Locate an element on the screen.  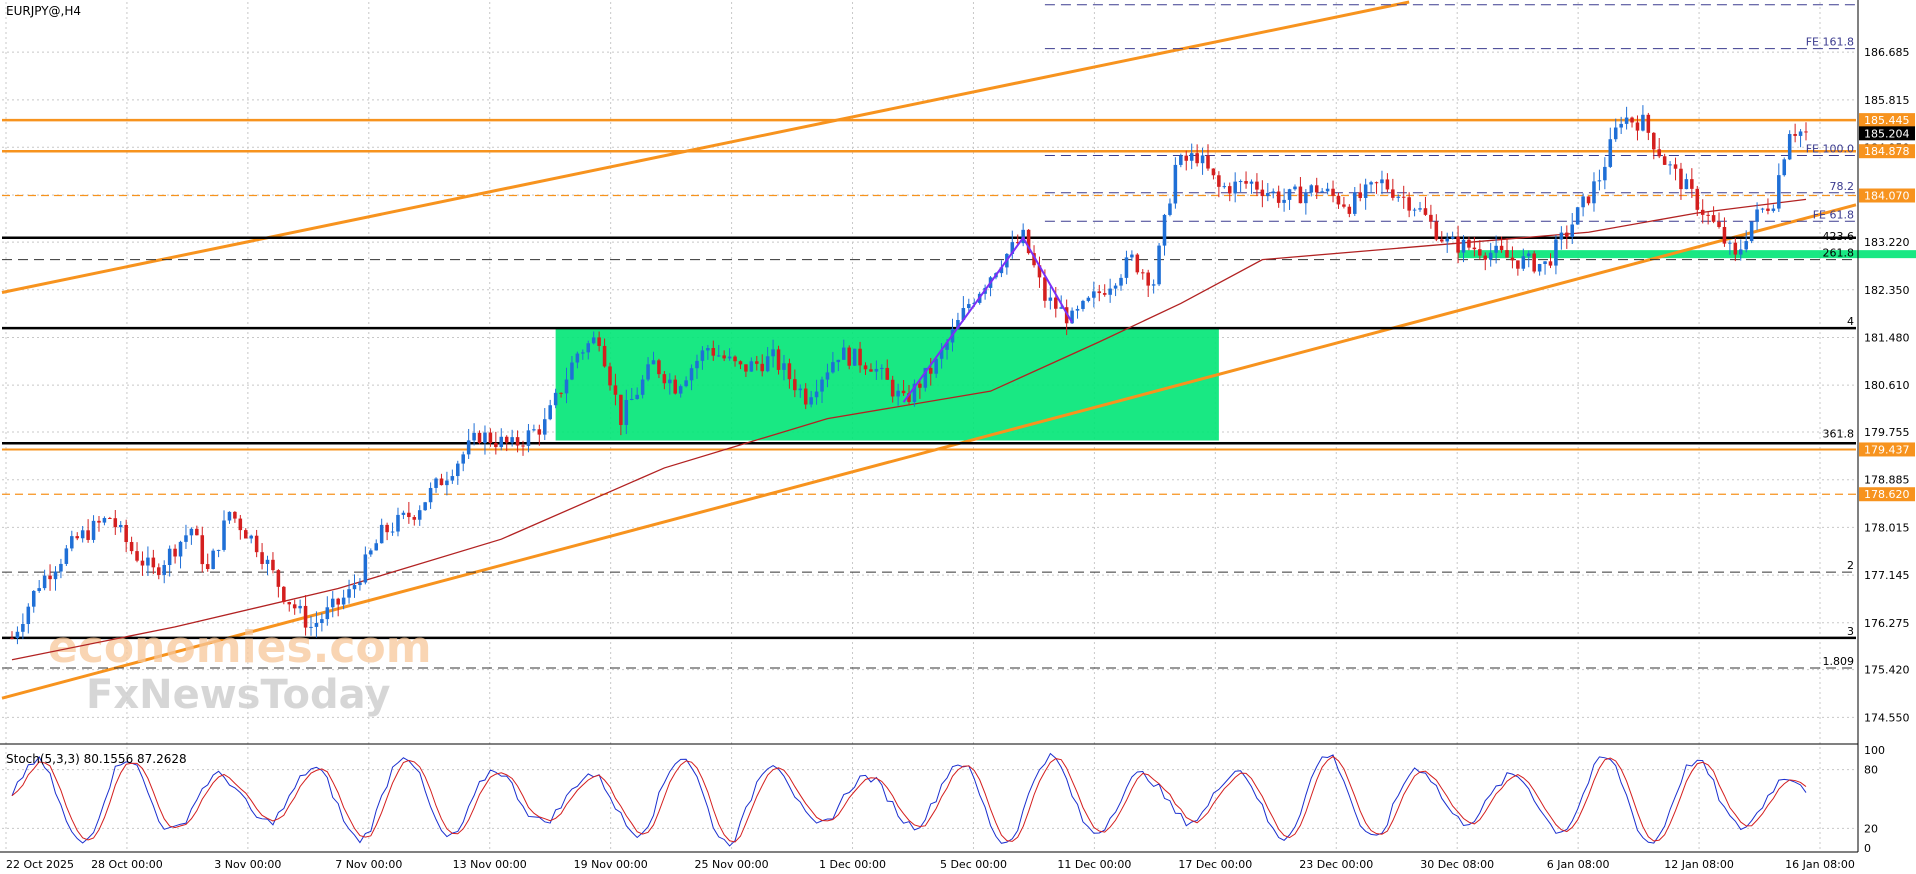
price-tag-label: 185.204 is located at coordinates (1887, 133).